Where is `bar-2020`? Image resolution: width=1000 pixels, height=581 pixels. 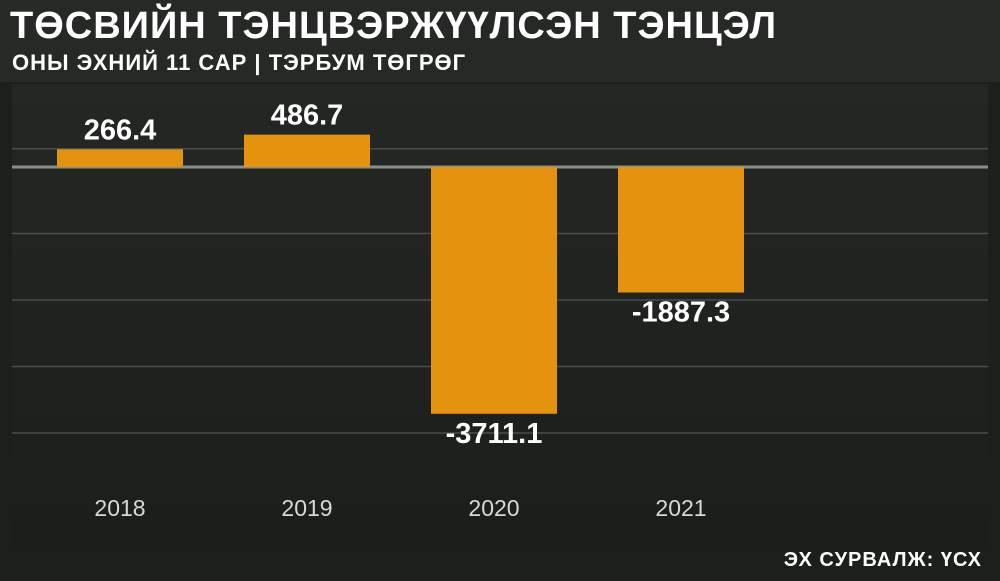 bar-2020 is located at coordinates (494, 290).